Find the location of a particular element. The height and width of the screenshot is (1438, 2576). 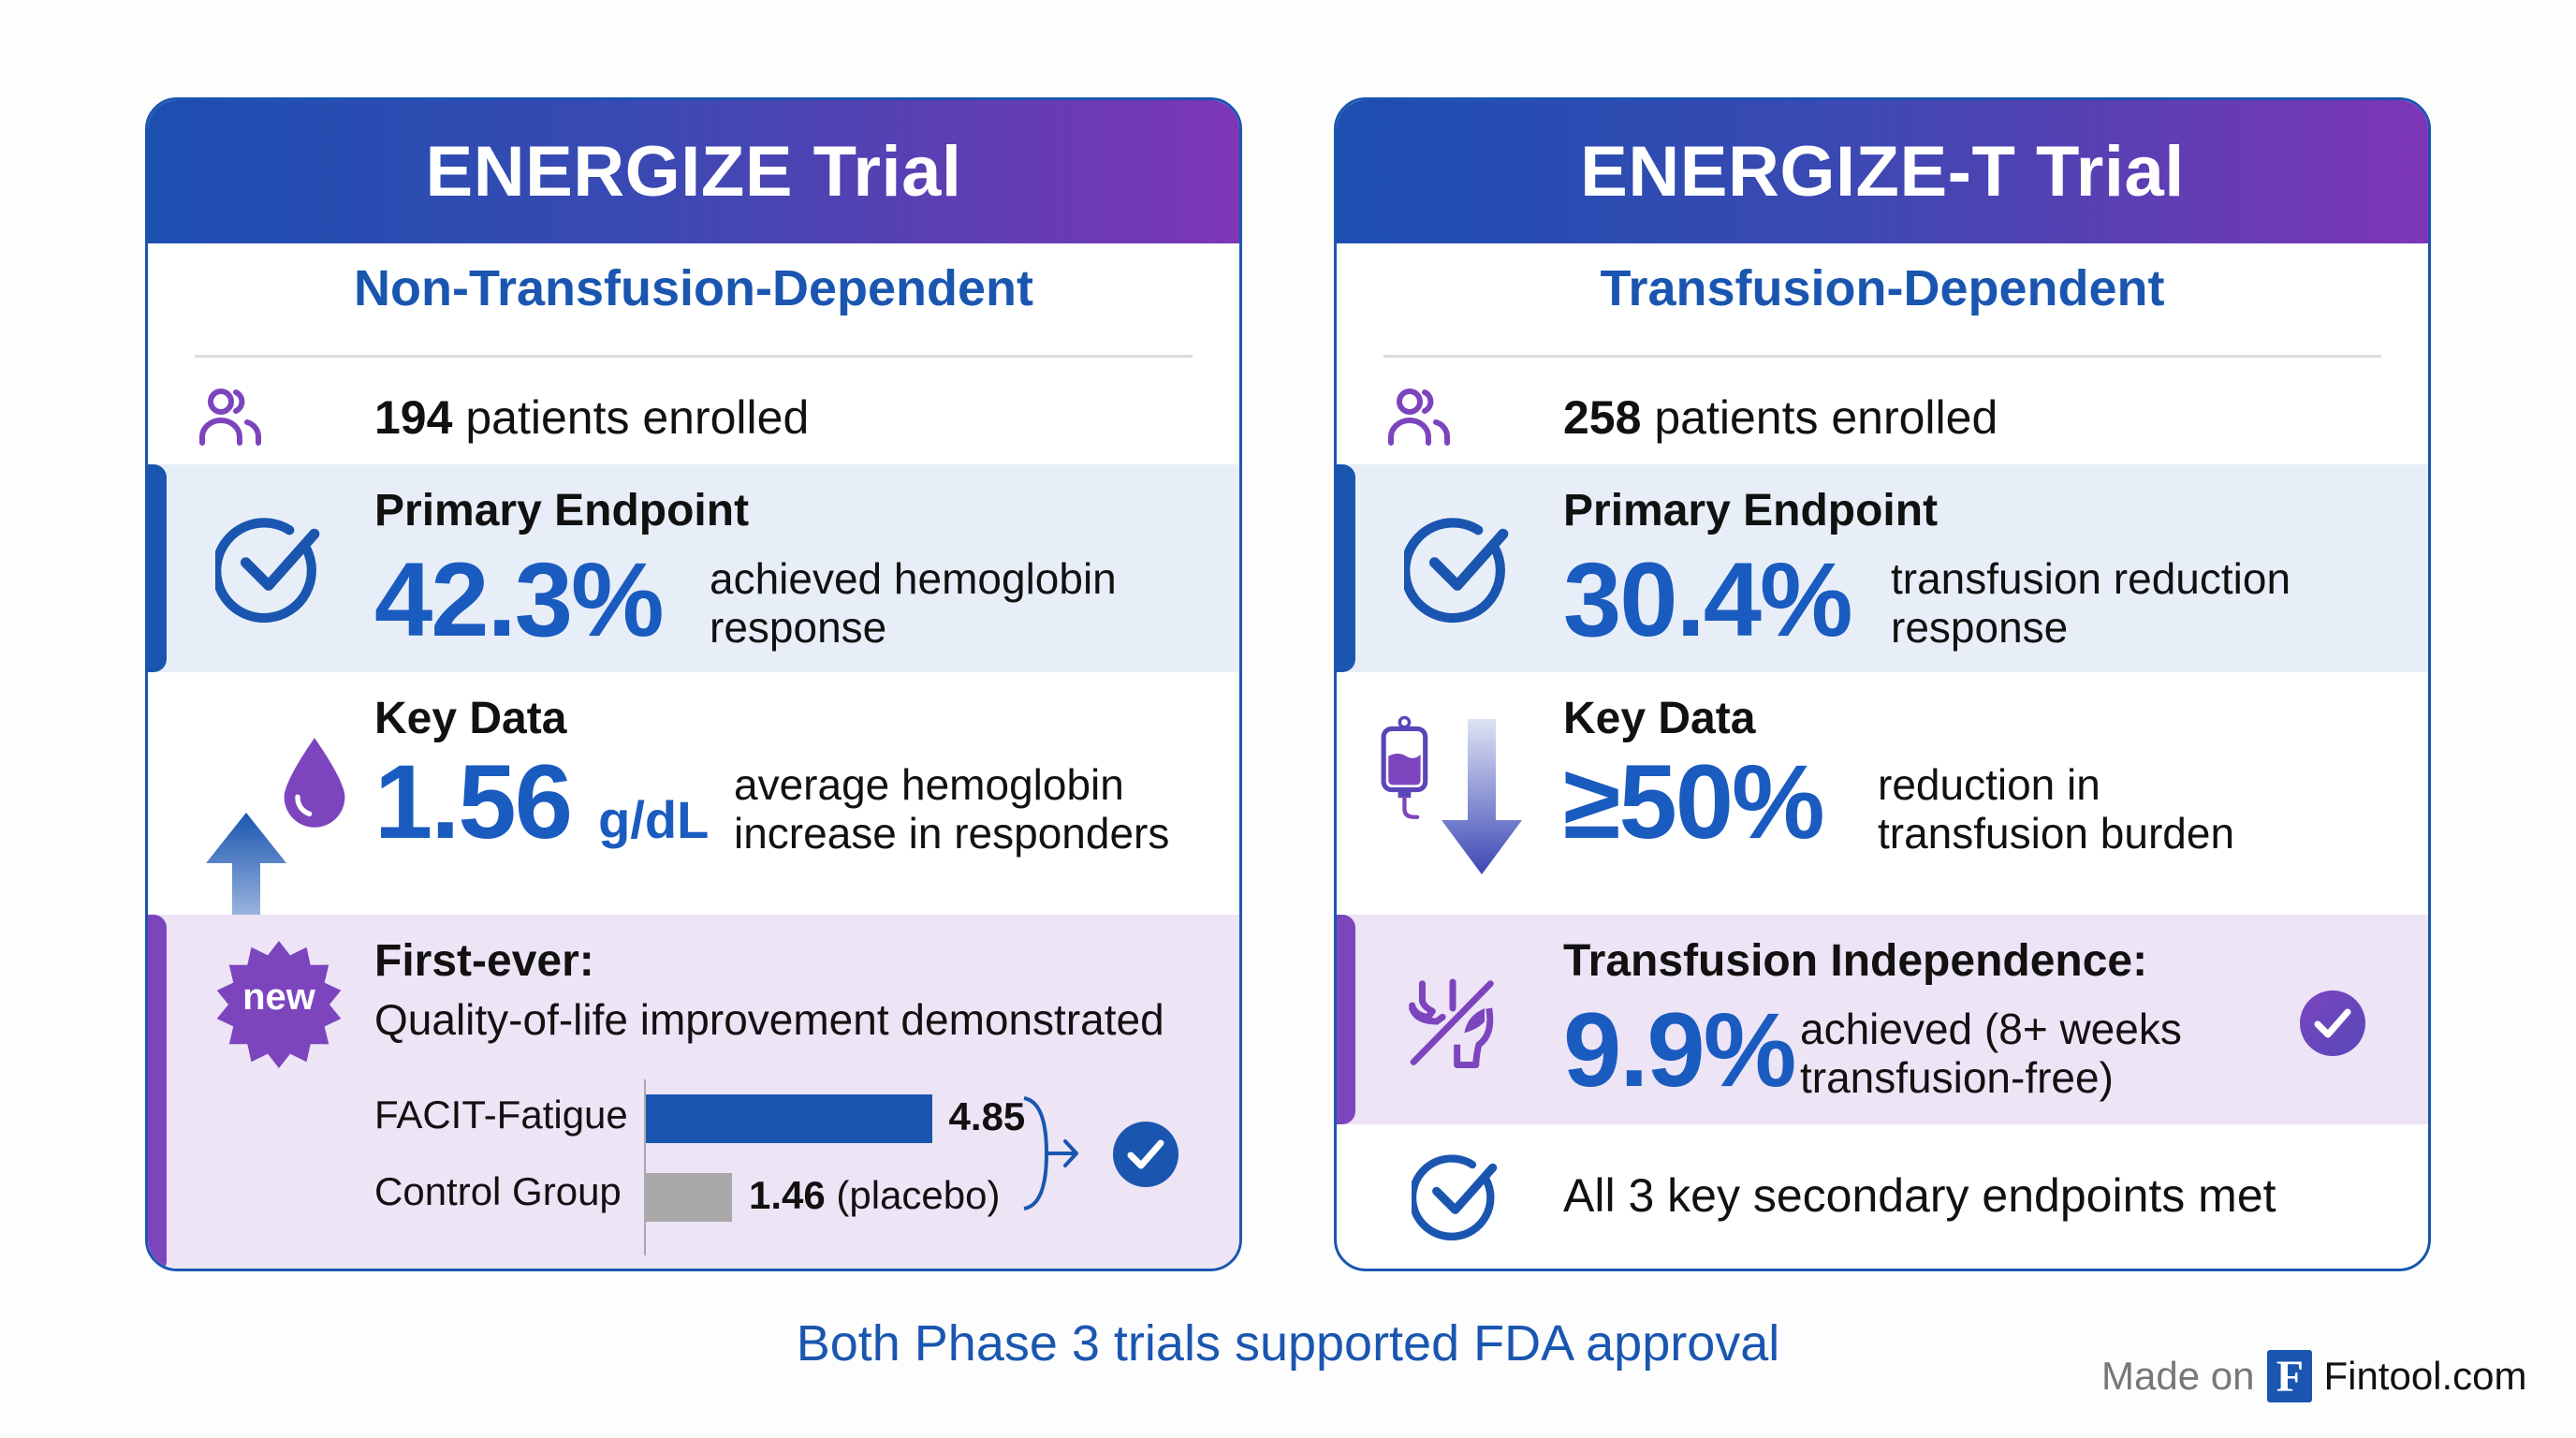

secondary-endpoints-row: All 3 key secondary endpoints met is located at coordinates (1883, 1196).